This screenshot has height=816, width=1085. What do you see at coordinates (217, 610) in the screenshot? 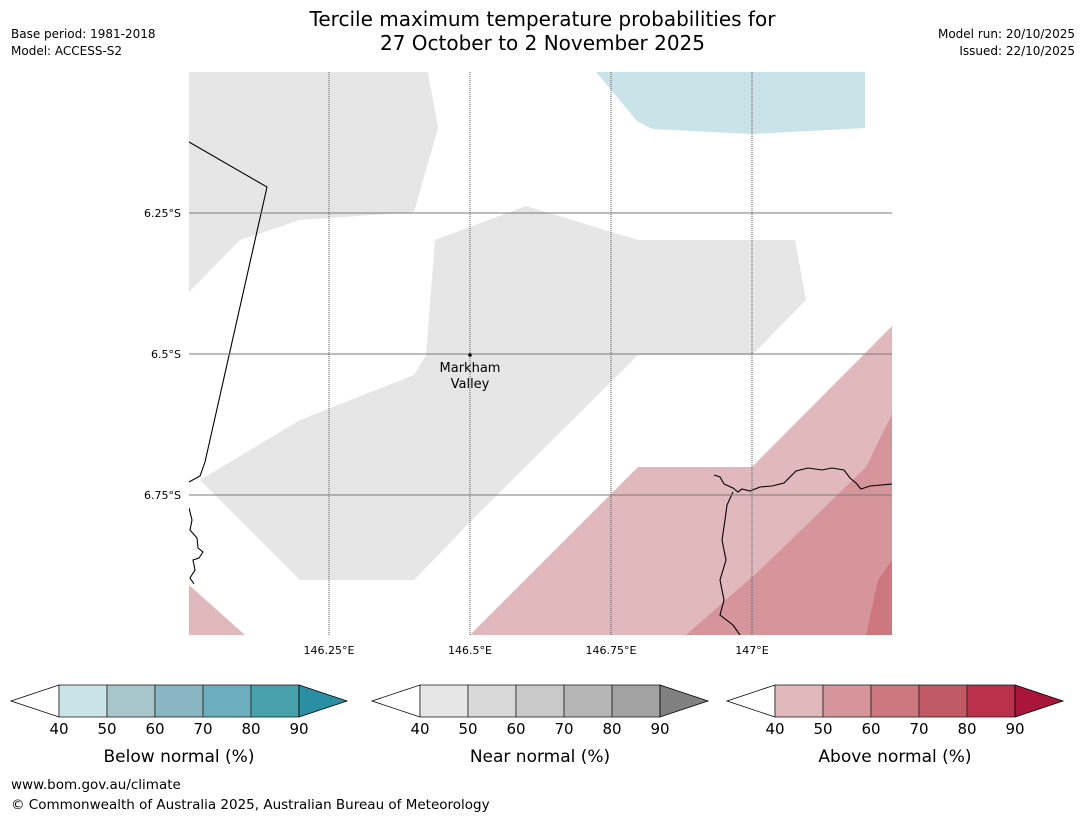
I see `above-normal-region-sw` at bounding box center [217, 610].